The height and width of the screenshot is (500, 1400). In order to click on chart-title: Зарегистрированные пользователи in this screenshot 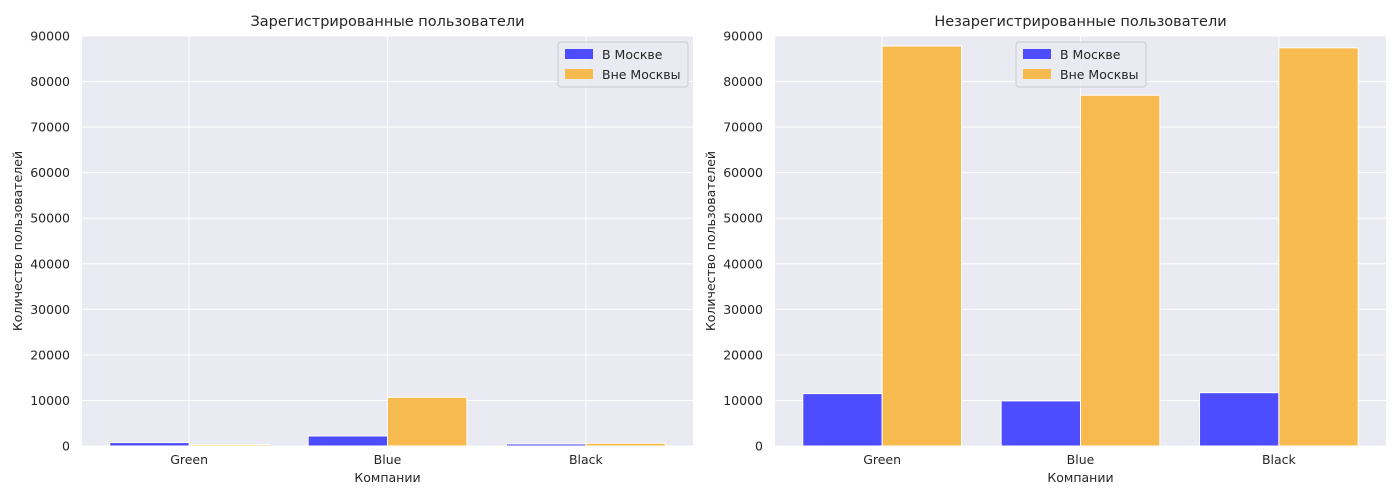, I will do `click(387, 22)`.